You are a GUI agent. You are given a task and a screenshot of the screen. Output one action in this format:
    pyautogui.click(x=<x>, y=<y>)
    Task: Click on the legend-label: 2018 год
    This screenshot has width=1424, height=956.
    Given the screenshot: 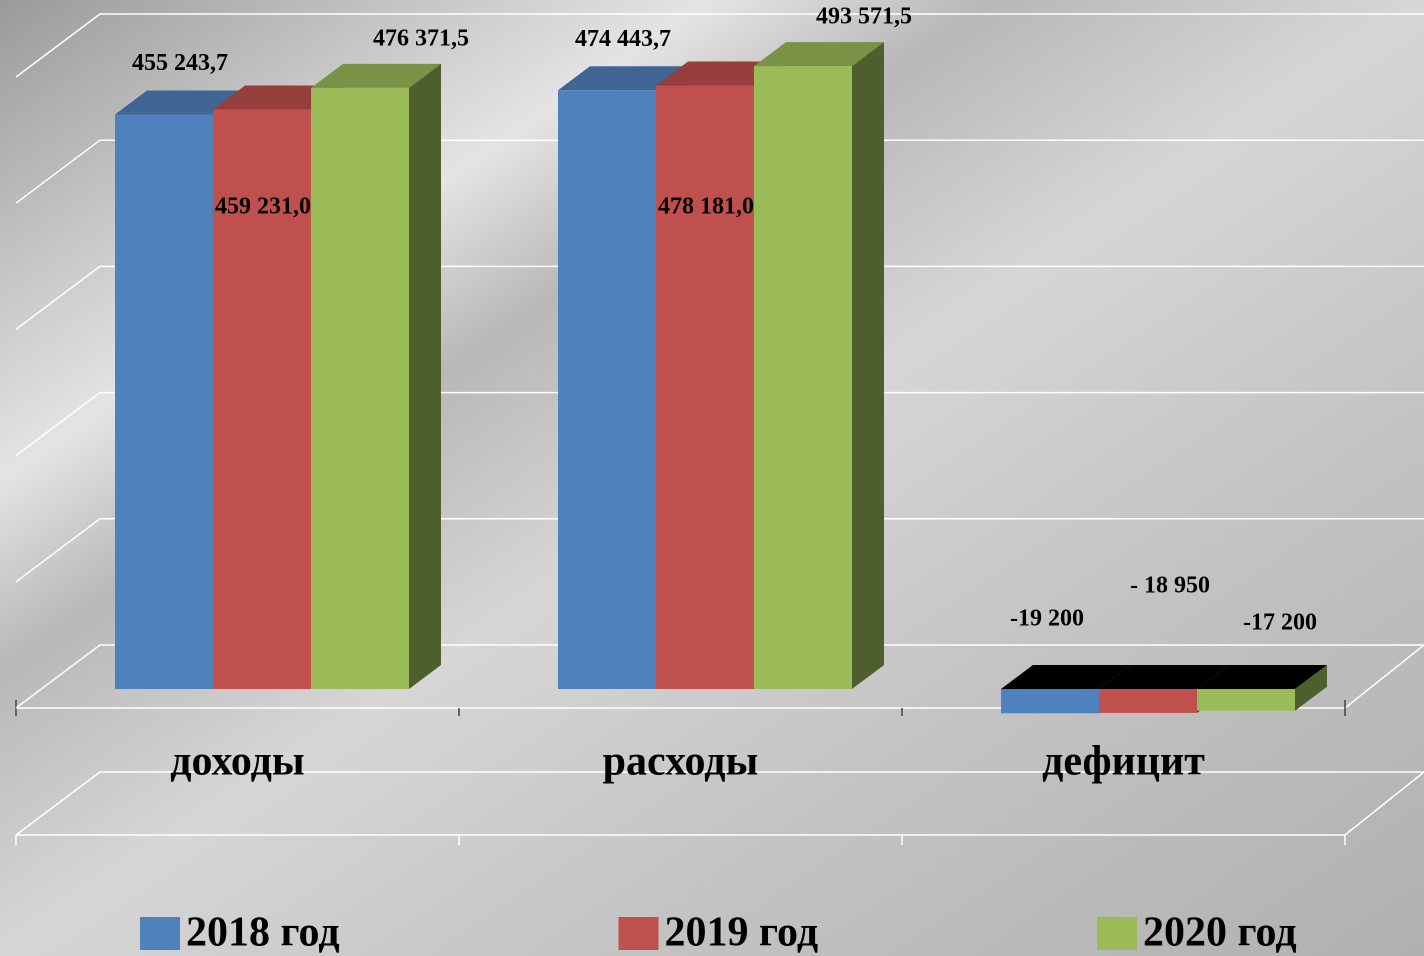 What is the action you would take?
    pyautogui.click(x=263, y=933)
    